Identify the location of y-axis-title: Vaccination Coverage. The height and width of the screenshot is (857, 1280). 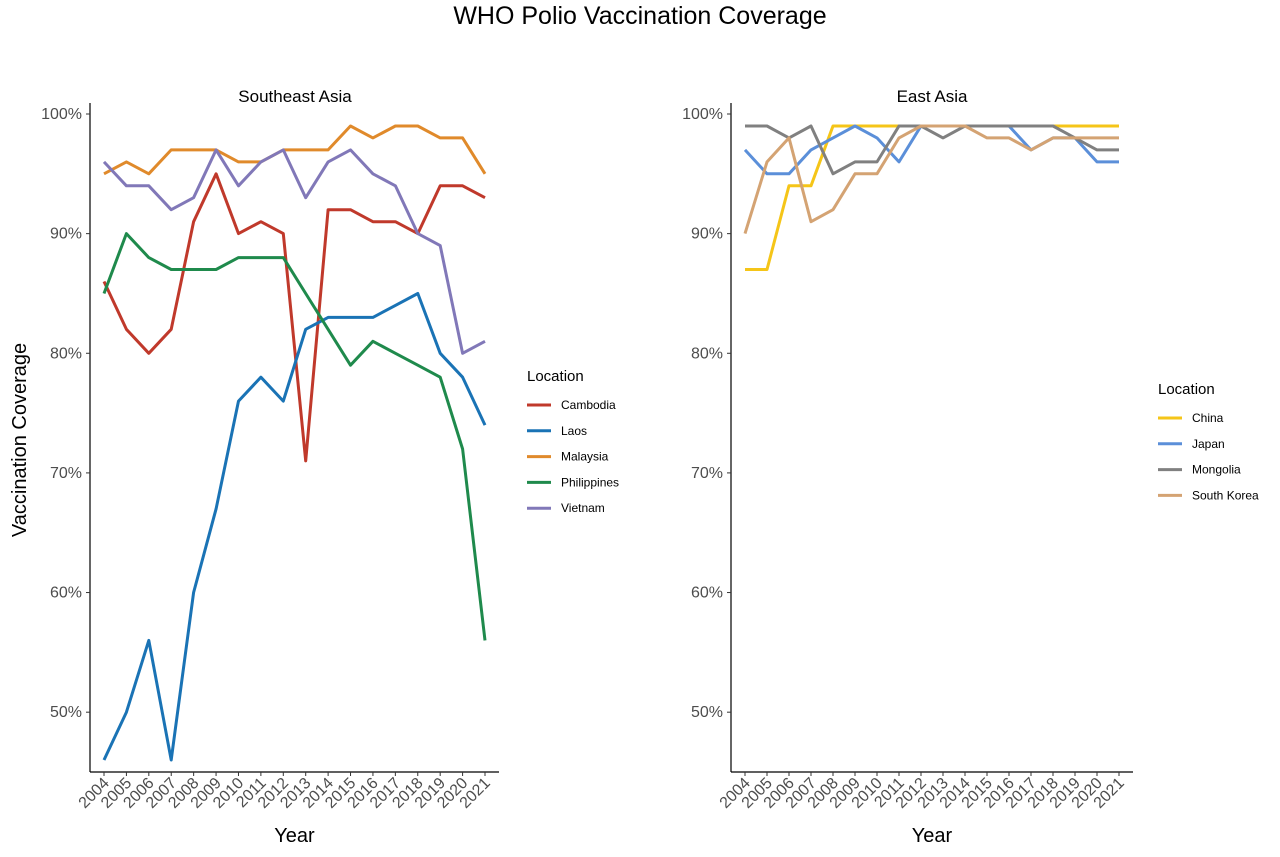
(20, 440).